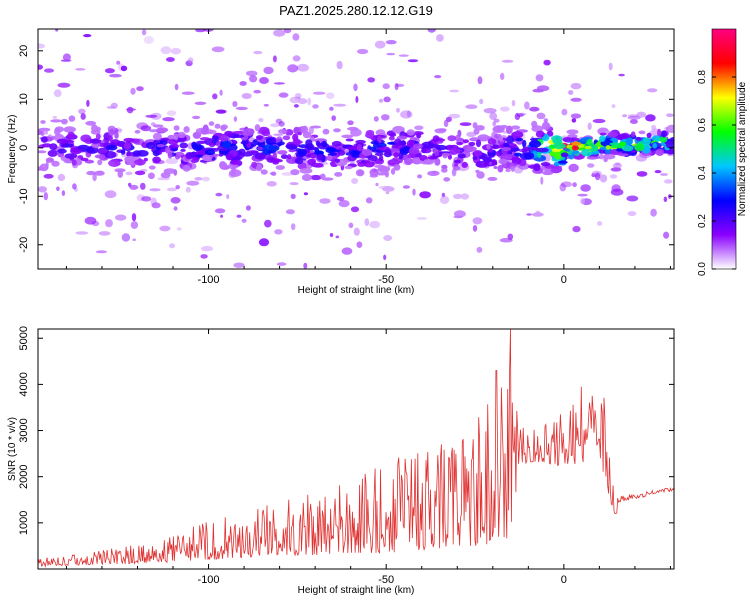 The width and height of the screenshot is (750, 600). What do you see at coordinates (702, 173) in the screenshot?
I see `colorbar-tick-label: 0.4` at bounding box center [702, 173].